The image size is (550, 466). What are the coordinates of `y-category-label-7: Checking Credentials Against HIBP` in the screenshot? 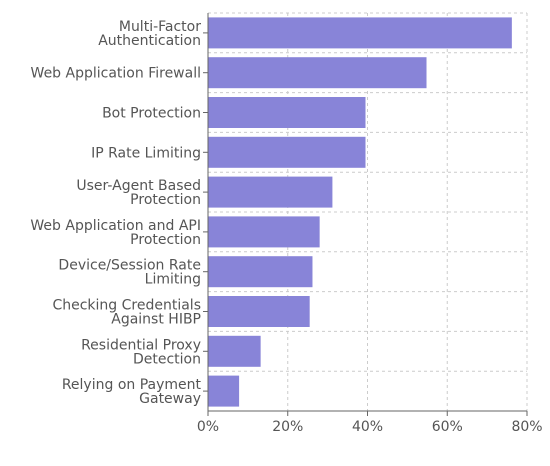 It's located at (126, 313).